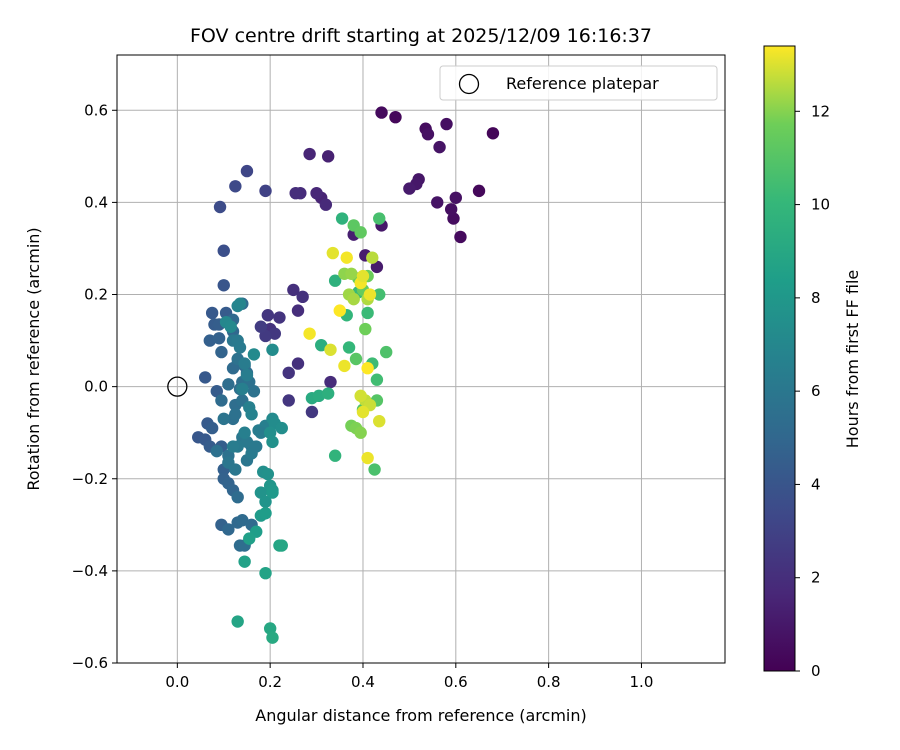  Describe the element at coordinates (816, 484) in the screenshot. I see `colorbar-tick-label: 4` at that location.